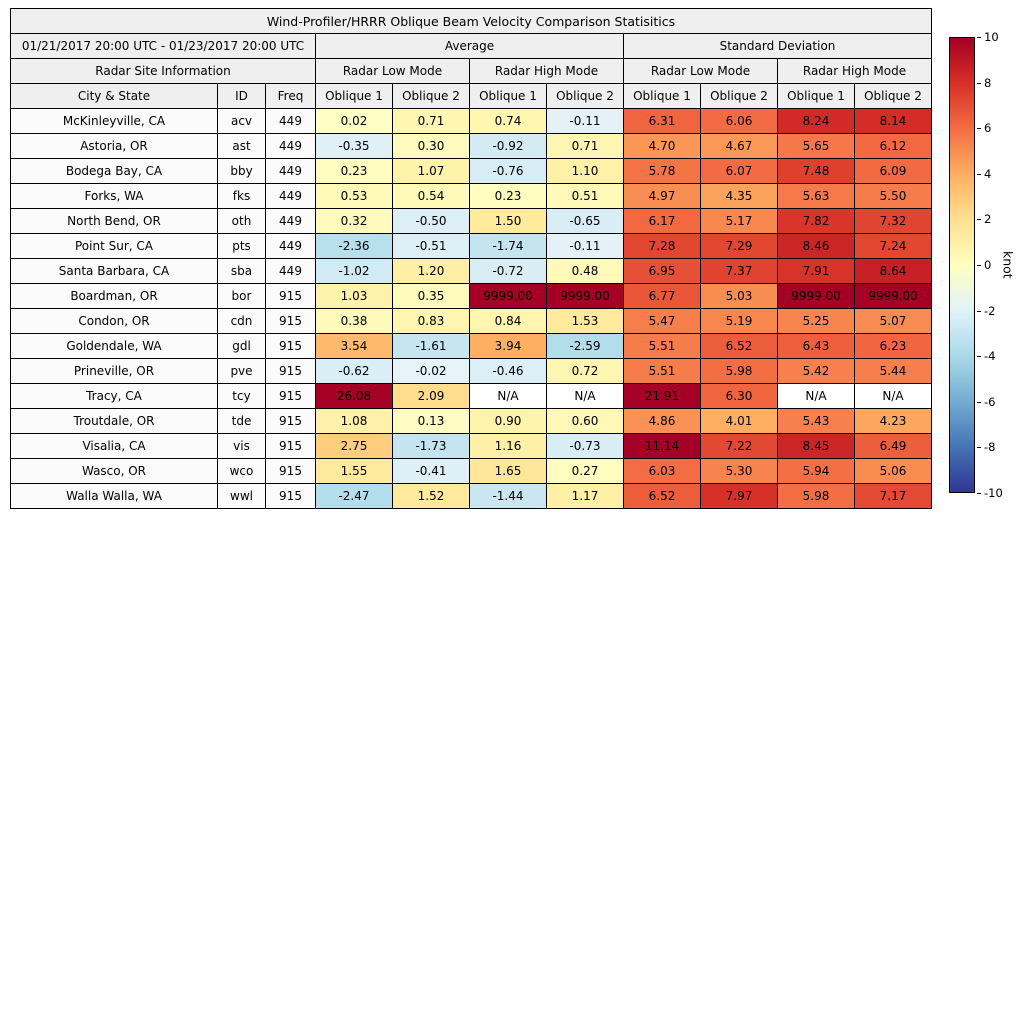  Describe the element at coordinates (114, 246) in the screenshot. I see `city-cell: Point Sur, CA` at that location.